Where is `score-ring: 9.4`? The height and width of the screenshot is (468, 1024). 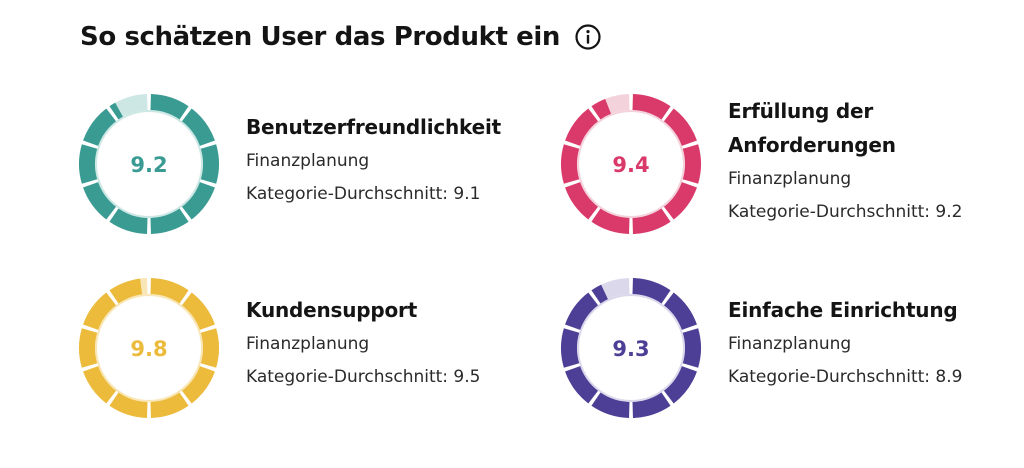 score-ring: 9.4 is located at coordinates (631, 164).